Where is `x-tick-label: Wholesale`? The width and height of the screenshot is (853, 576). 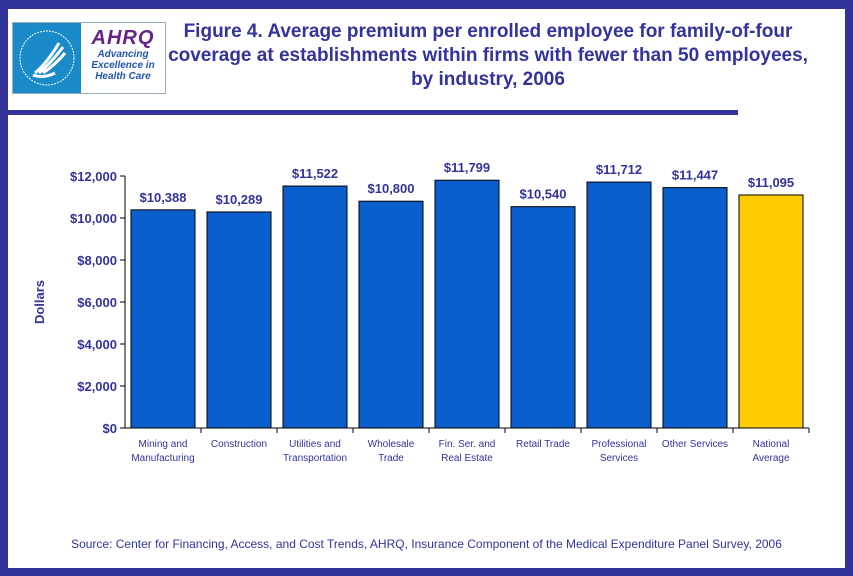 x-tick-label: Wholesale is located at coordinates (391, 444).